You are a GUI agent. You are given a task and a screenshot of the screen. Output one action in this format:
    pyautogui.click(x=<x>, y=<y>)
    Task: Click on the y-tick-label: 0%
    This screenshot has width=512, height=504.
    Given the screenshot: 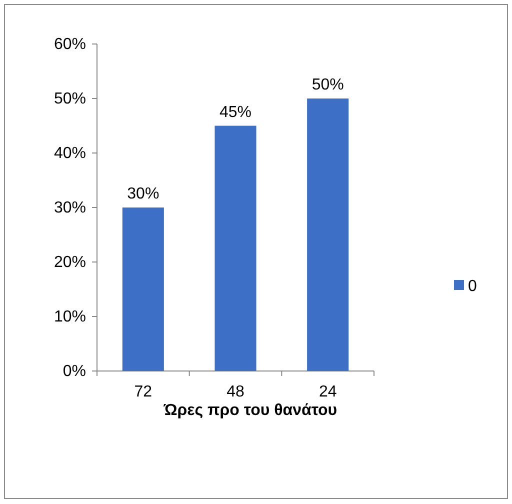 What is the action you would take?
    pyautogui.click(x=74, y=371)
    